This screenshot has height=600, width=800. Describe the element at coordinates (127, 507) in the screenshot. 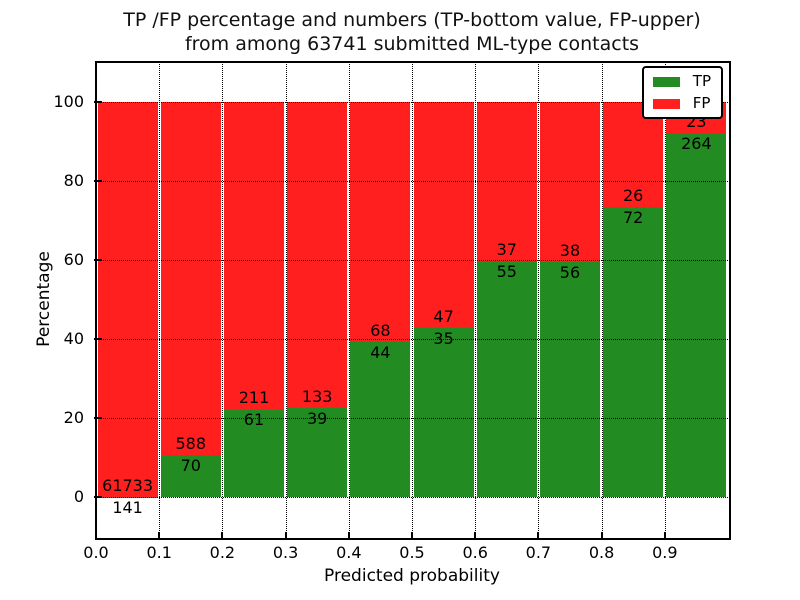

I see `tp-count-label: 141` at that location.